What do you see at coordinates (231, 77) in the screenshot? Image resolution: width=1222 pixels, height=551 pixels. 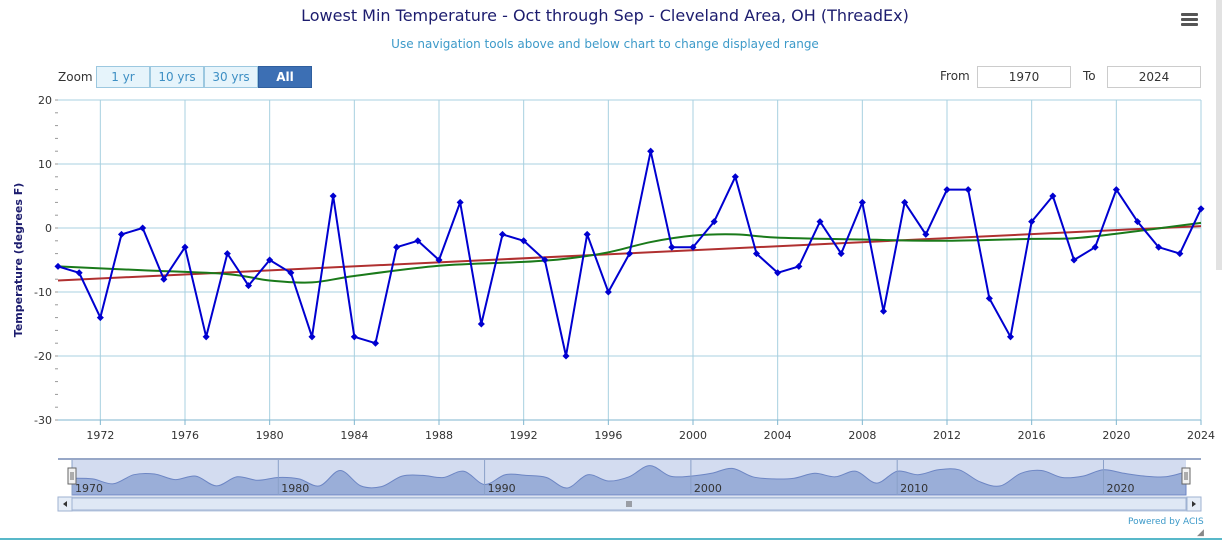 I see `zoom-30yrs-button: 30 yrs` at bounding box center [231, 77].